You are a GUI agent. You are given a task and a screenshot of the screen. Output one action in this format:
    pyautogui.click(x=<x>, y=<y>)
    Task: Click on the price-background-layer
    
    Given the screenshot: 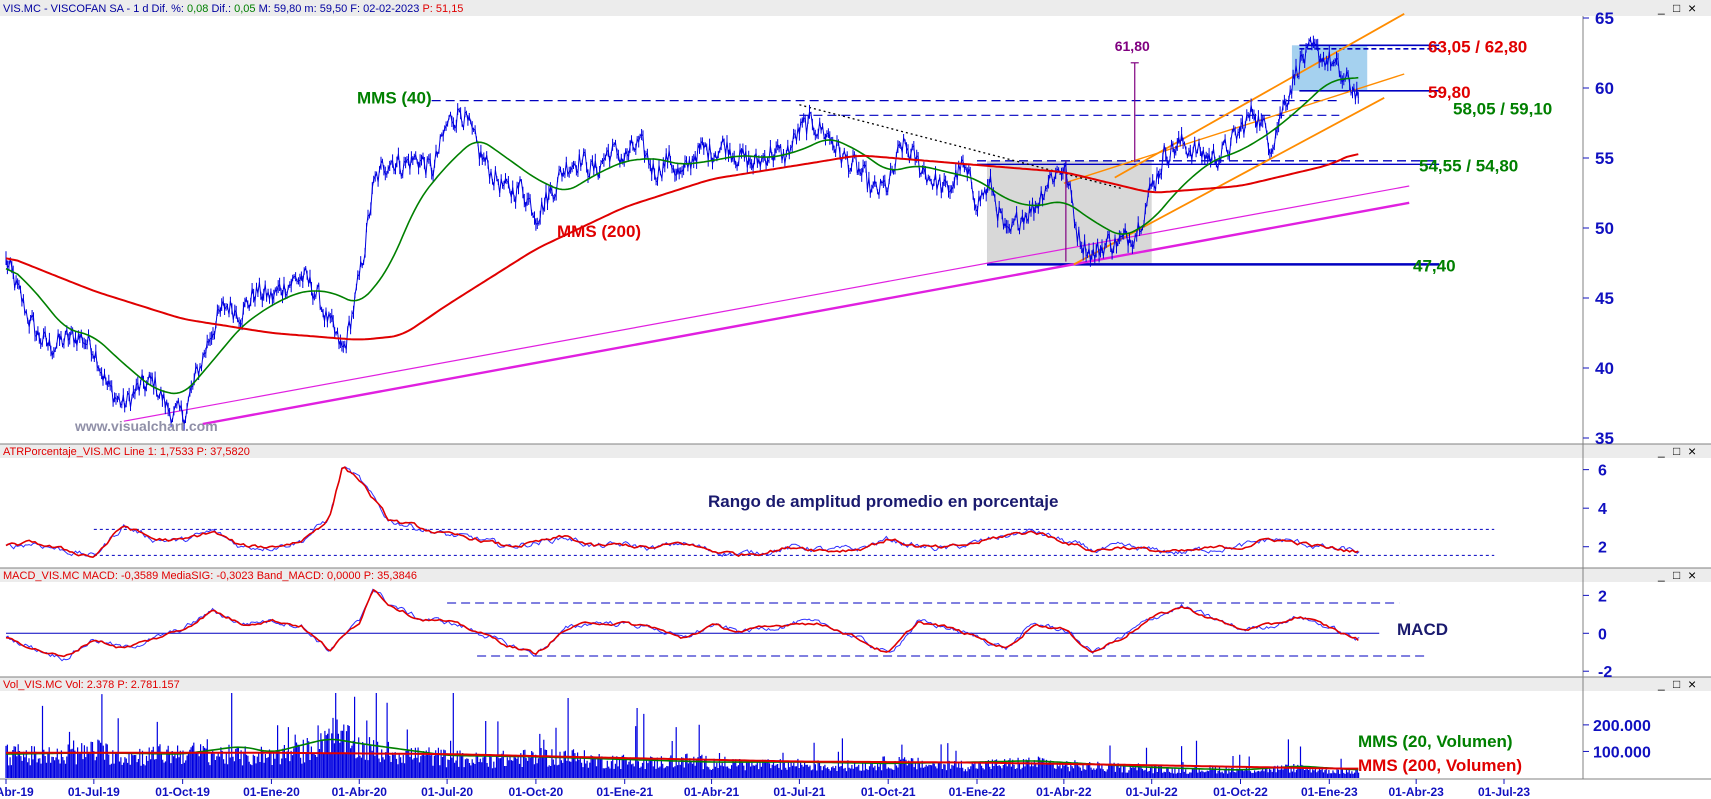 What is the action you would take?
    pyautogui.click(x=1177, y=155)
    